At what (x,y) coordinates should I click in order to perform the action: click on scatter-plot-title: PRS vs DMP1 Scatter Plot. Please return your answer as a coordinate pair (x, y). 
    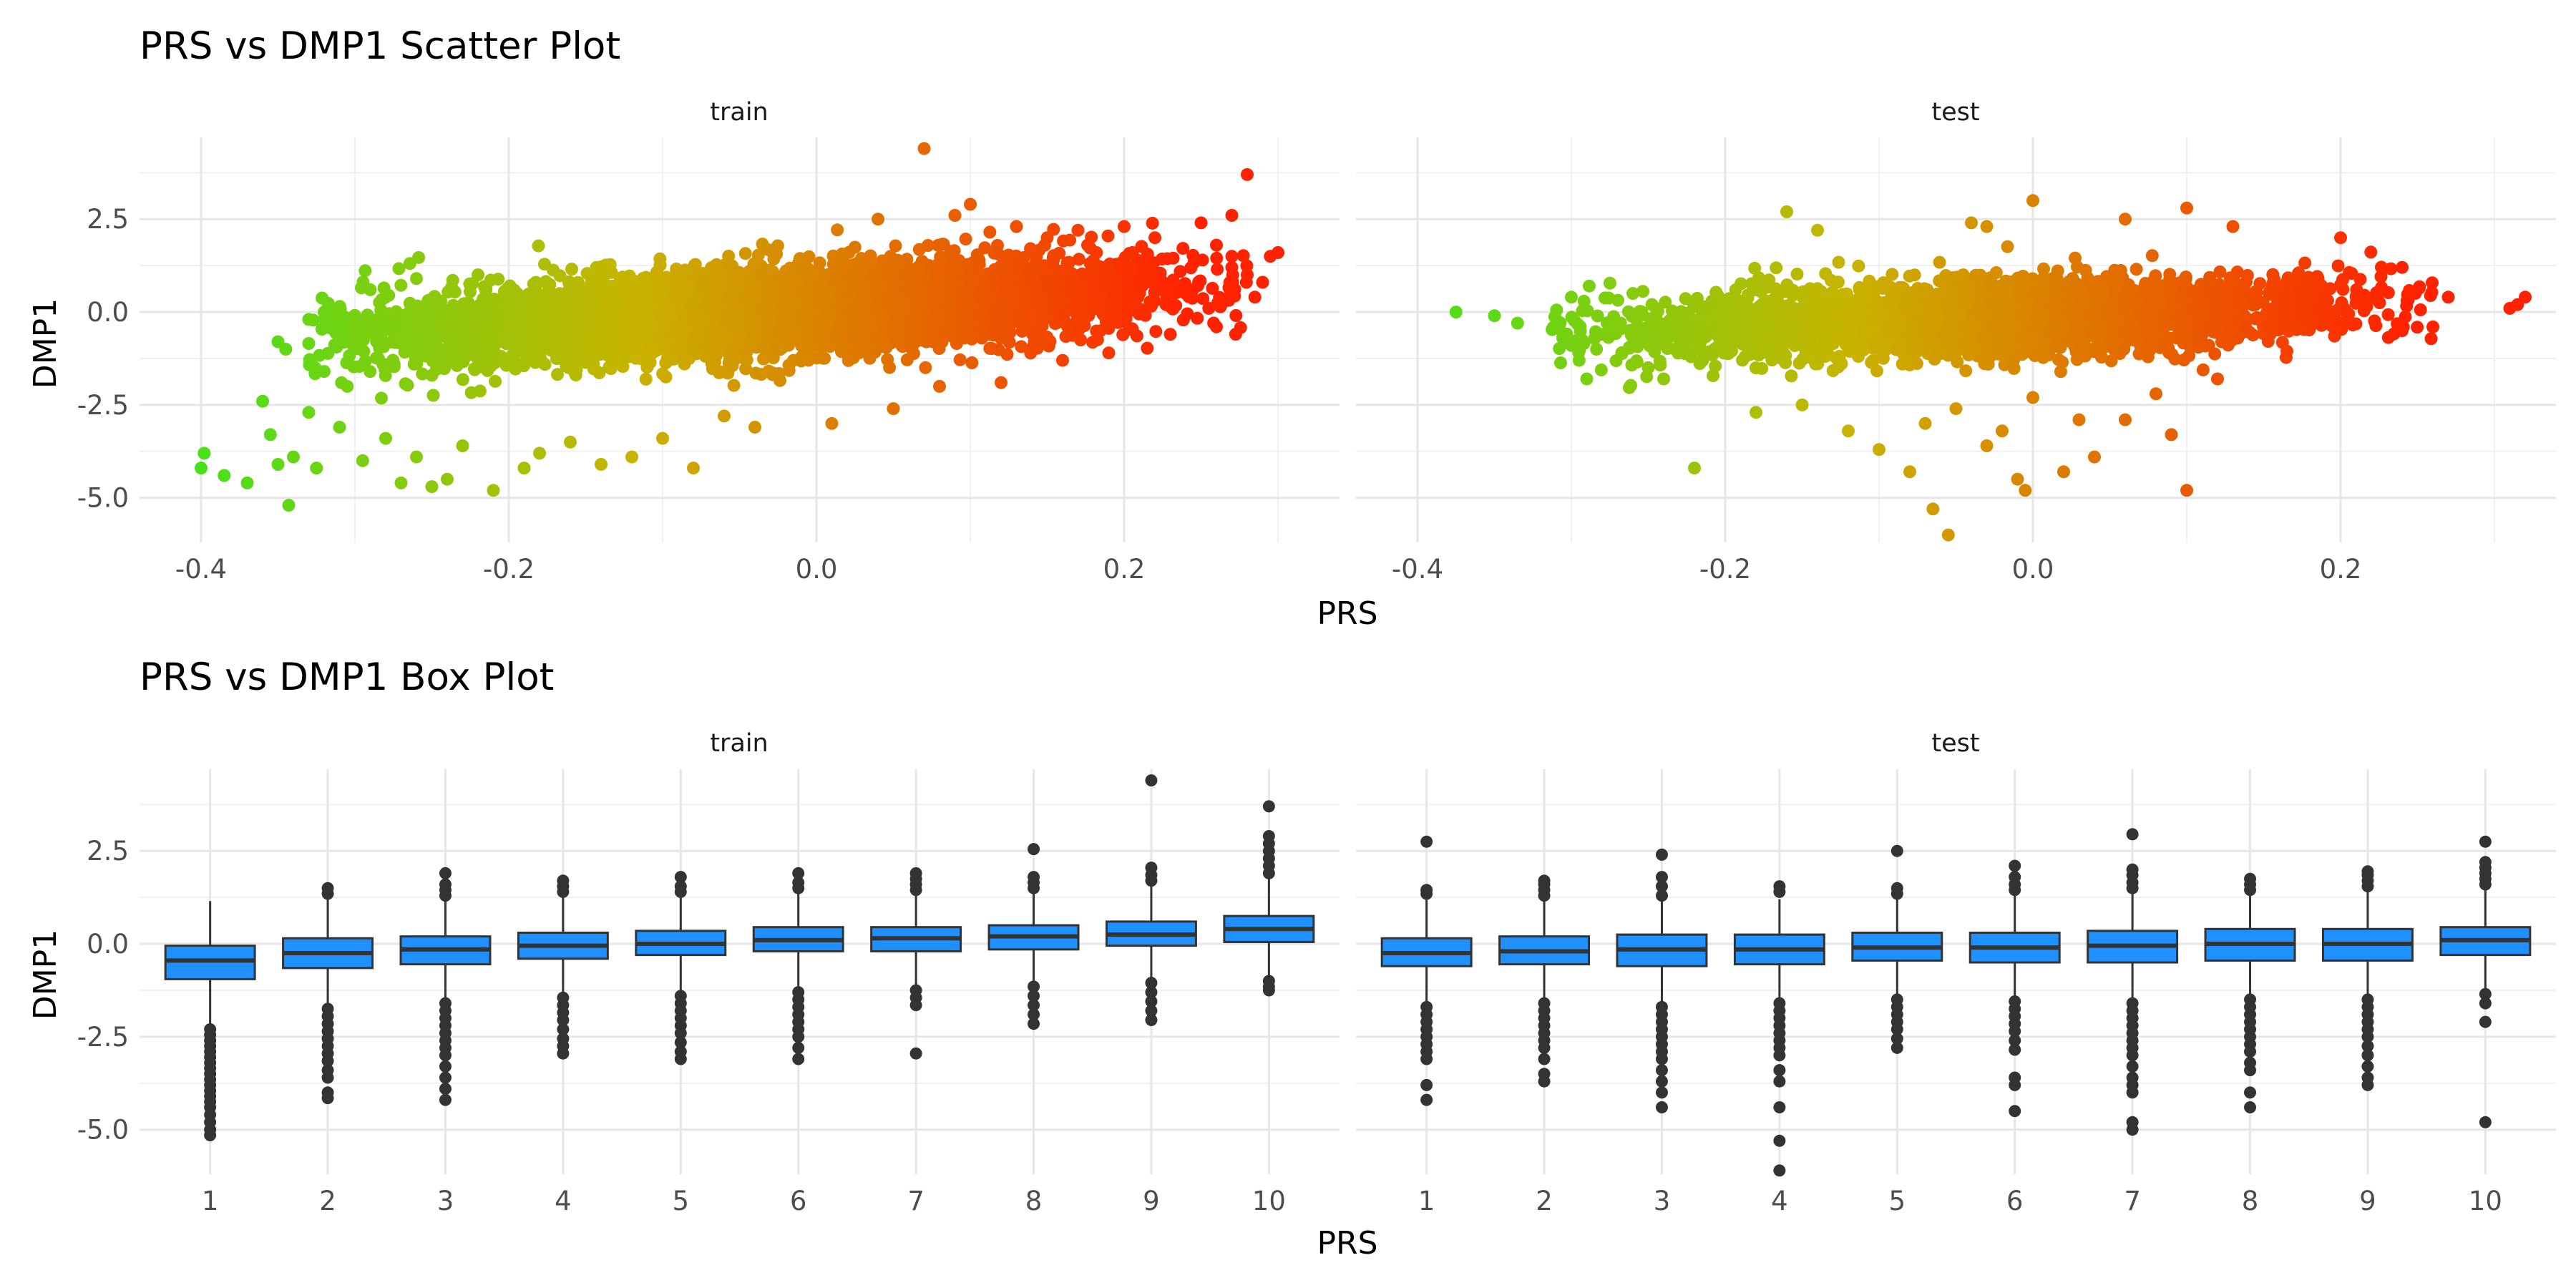
    Looking at the image, I should click on (380, 46).